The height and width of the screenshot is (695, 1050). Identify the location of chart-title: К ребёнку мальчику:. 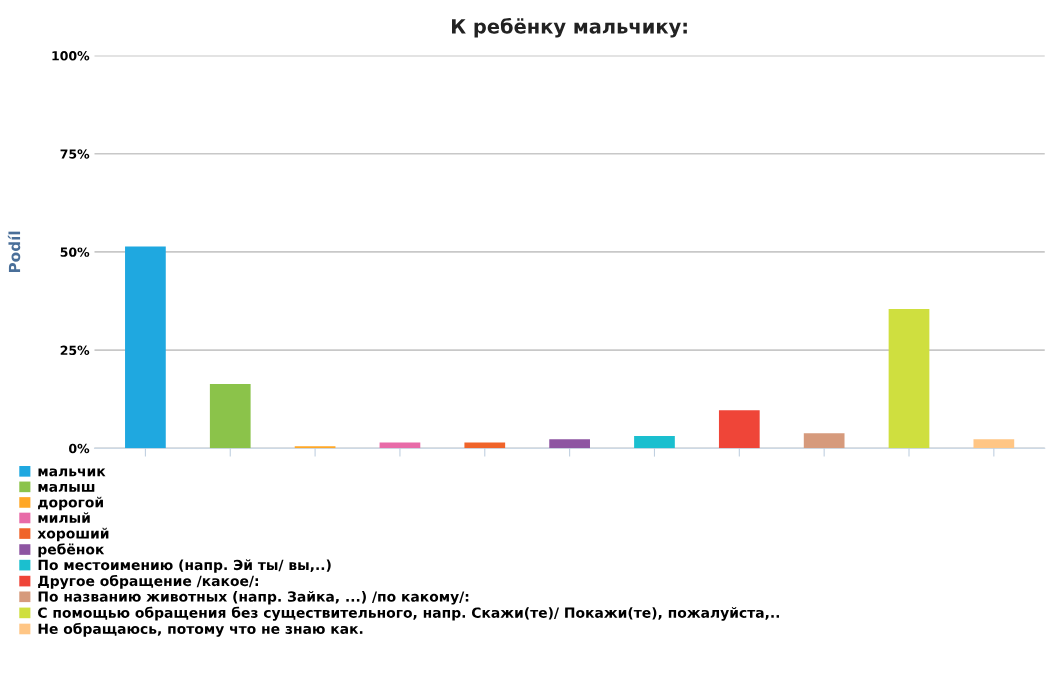
(569, 27).